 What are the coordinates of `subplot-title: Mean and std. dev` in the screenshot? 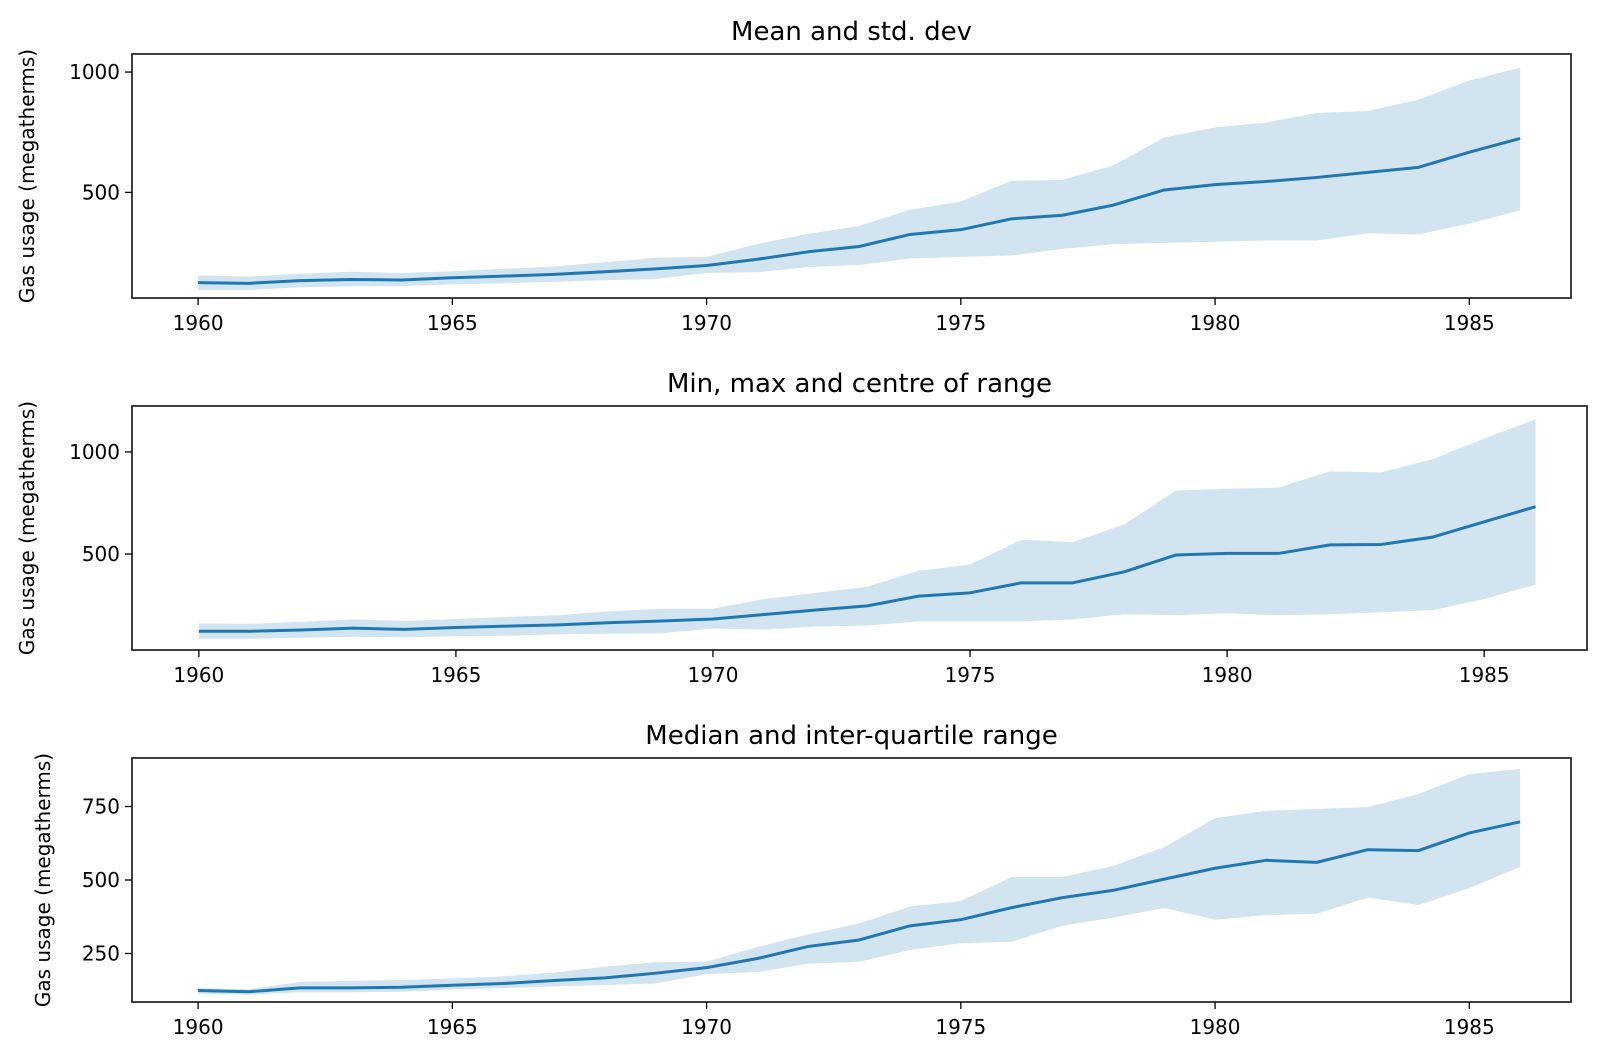 It's located at (851, 32).